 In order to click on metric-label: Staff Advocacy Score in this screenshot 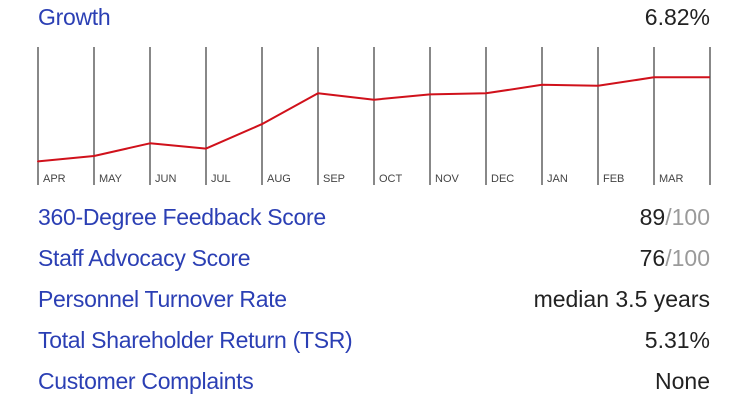, I will do `click(144, 258)`.